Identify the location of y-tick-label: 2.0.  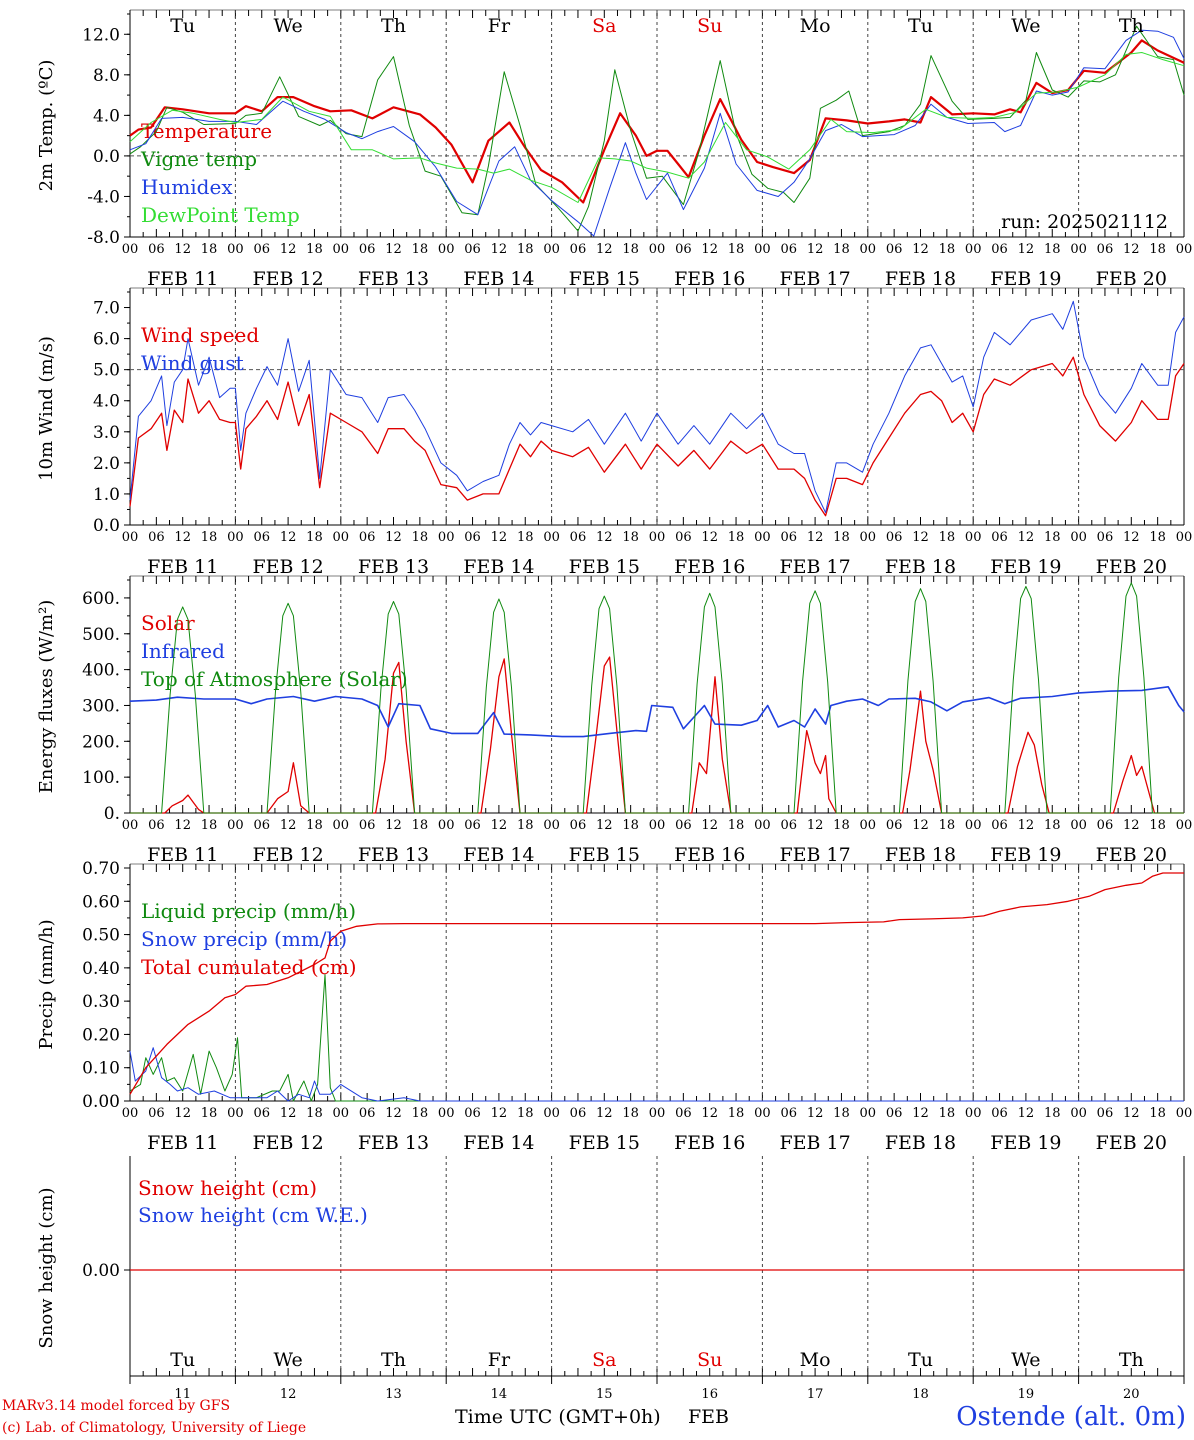
(106, 464).